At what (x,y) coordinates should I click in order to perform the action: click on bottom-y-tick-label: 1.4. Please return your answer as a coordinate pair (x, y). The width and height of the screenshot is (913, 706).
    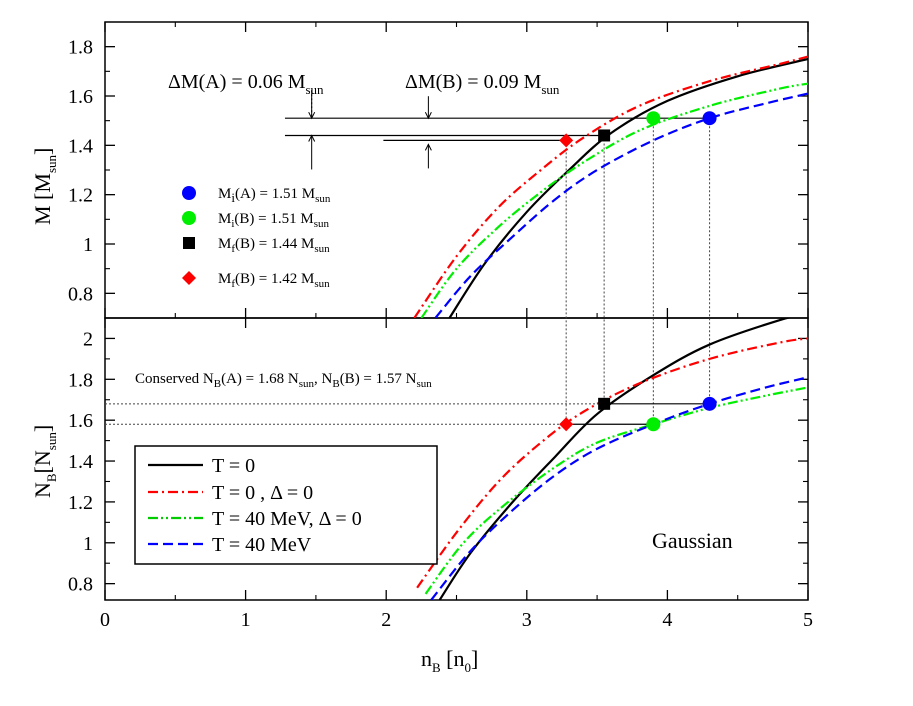
    Looking at the image, I should click on (80, 462).